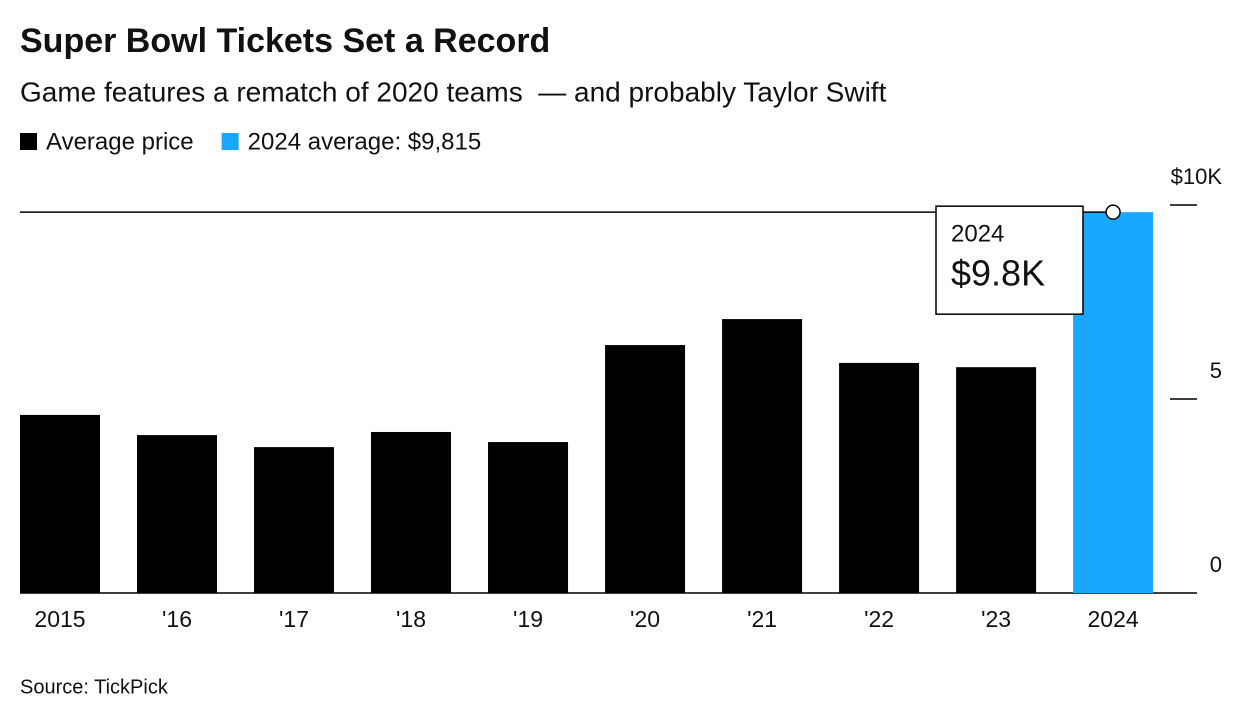 This screenshot has width=1240, height=712. I want to click on legend-label: Average price, so click(120, 141).